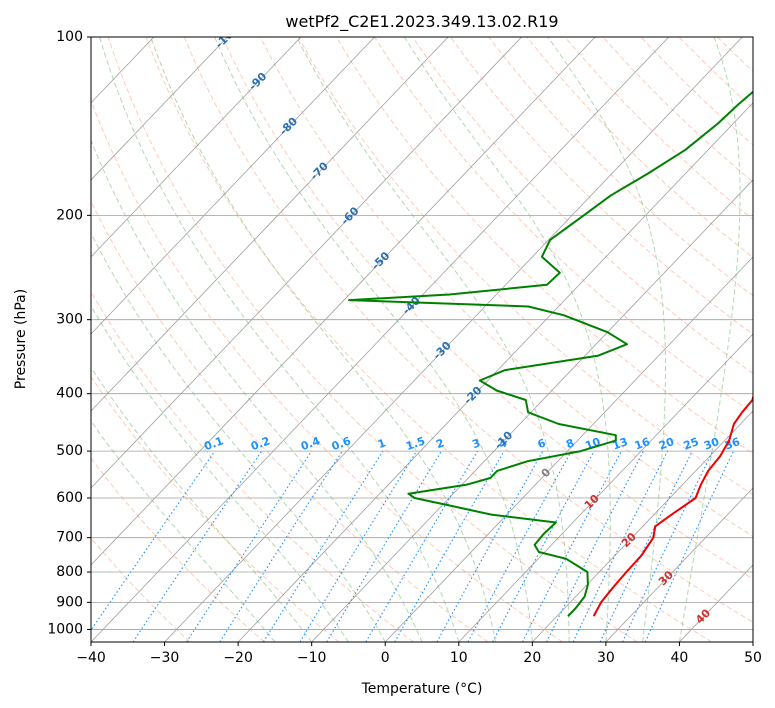  What do you see at coordinates (69, 451) in the screenshot?
I see `y-tick-label: 500` at bounding box center [69, 451].